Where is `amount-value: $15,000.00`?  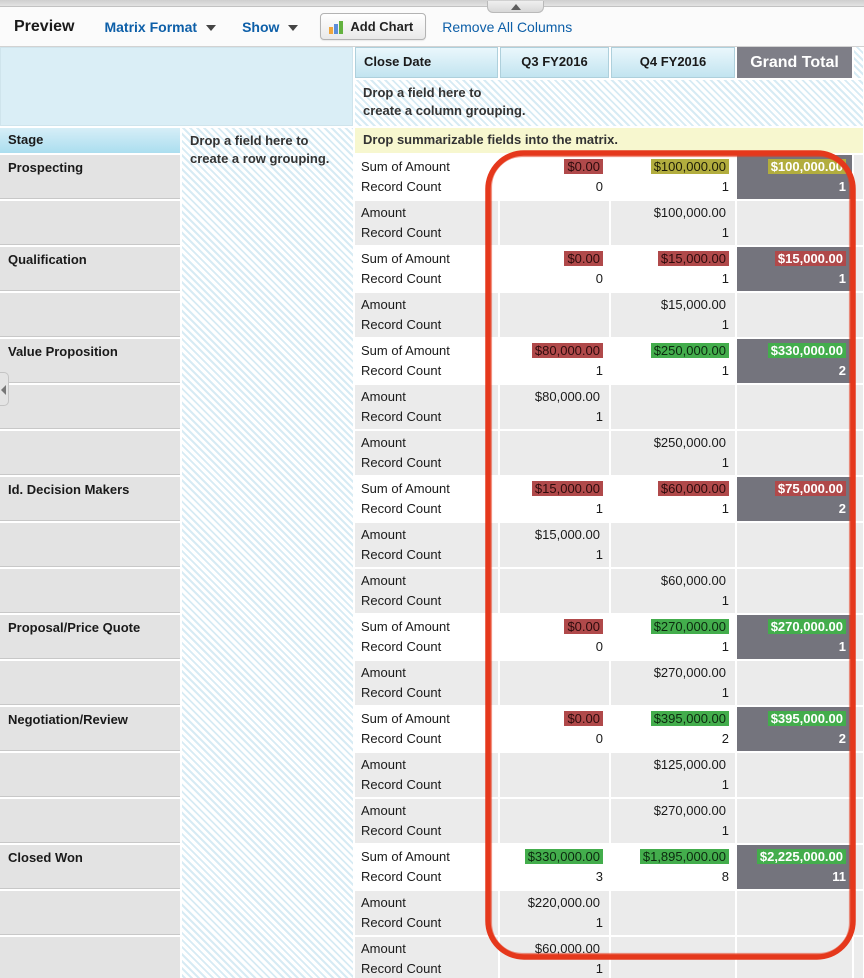
amount-value: $15,000.00 is located at coordinates (693, 258).